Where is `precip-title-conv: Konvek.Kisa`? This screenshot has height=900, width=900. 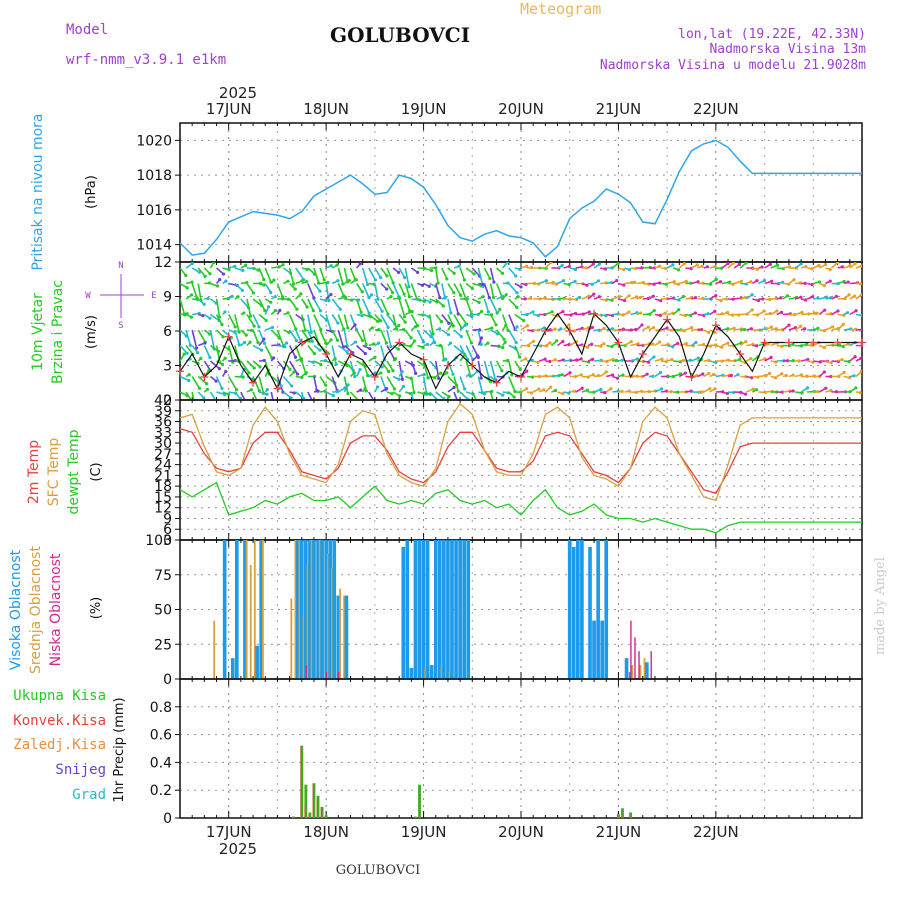 precip-title-conv: Konvek.Kisa is located at coordinates (59, 721).